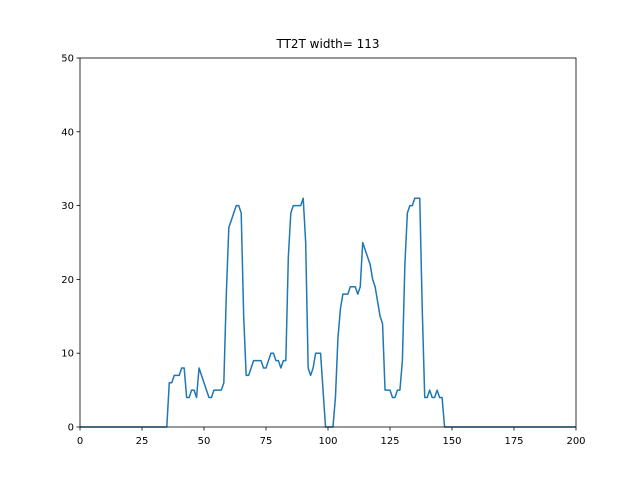 This screenshot has width=640, height=480. What do you see at coordinates (327, 44) in the screenshot?
I see `chart-title: TT2T width= 113` at bounding box center [327, 44].